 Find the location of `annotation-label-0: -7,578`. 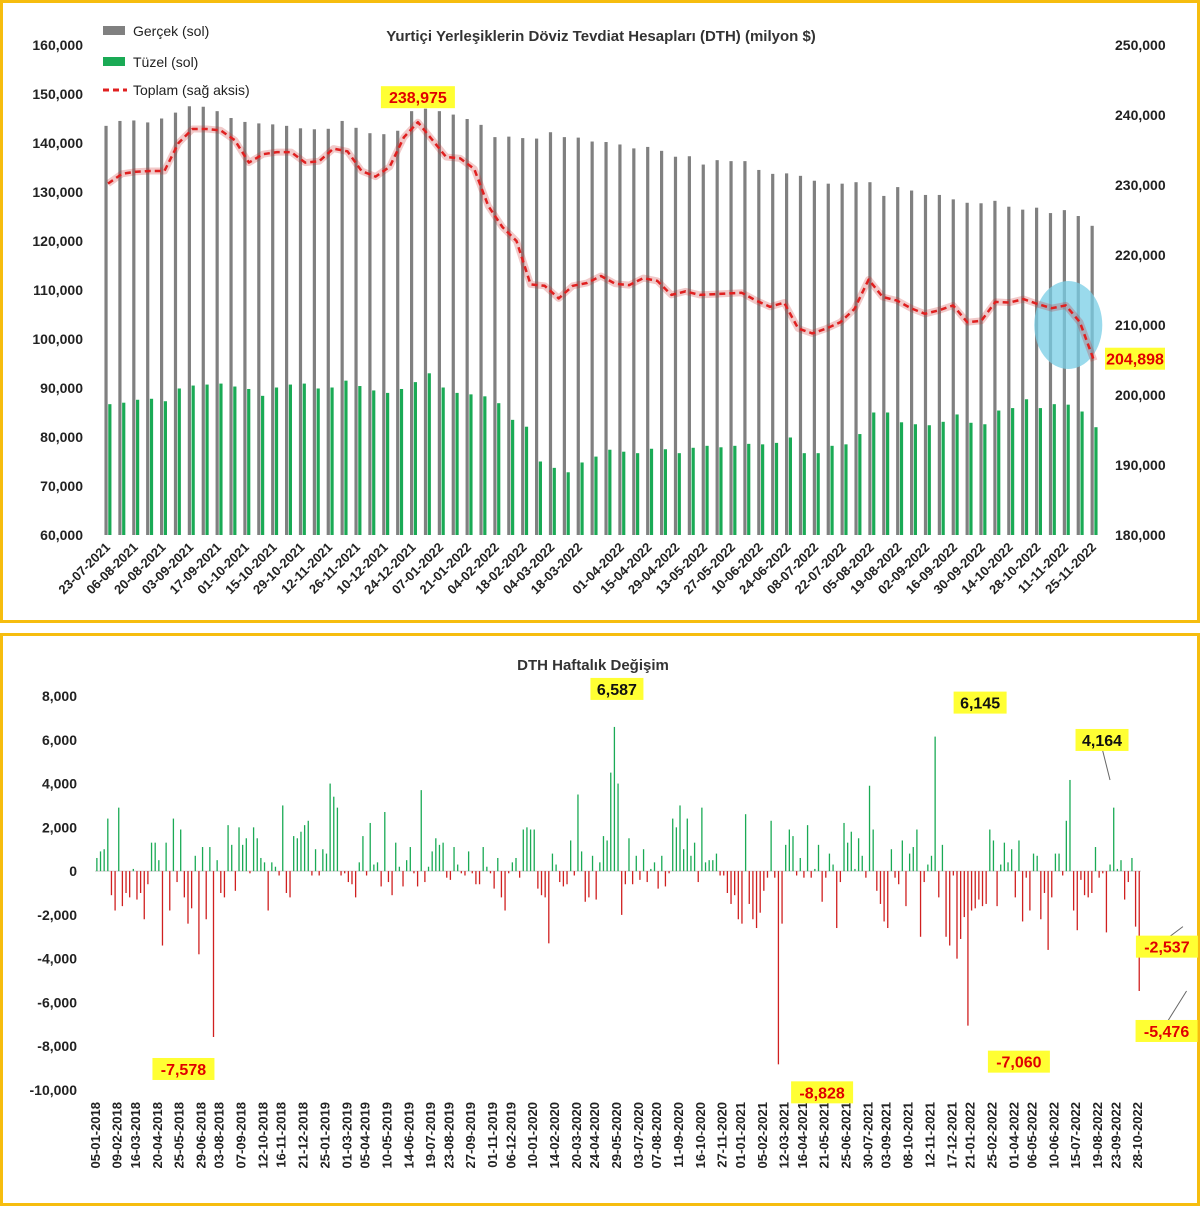

annotation-label-0: -7,578 is located at coordinates (183, 1070).